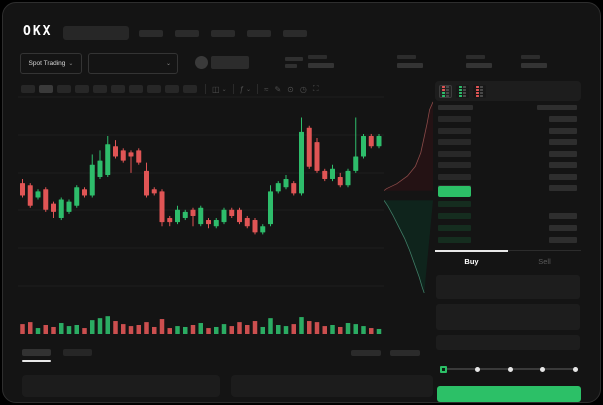 This screenshot has width=603, height=405. Describe the element at coordinates (294, 59) in the screenshot. I see `change-value-placeholder` at that location.